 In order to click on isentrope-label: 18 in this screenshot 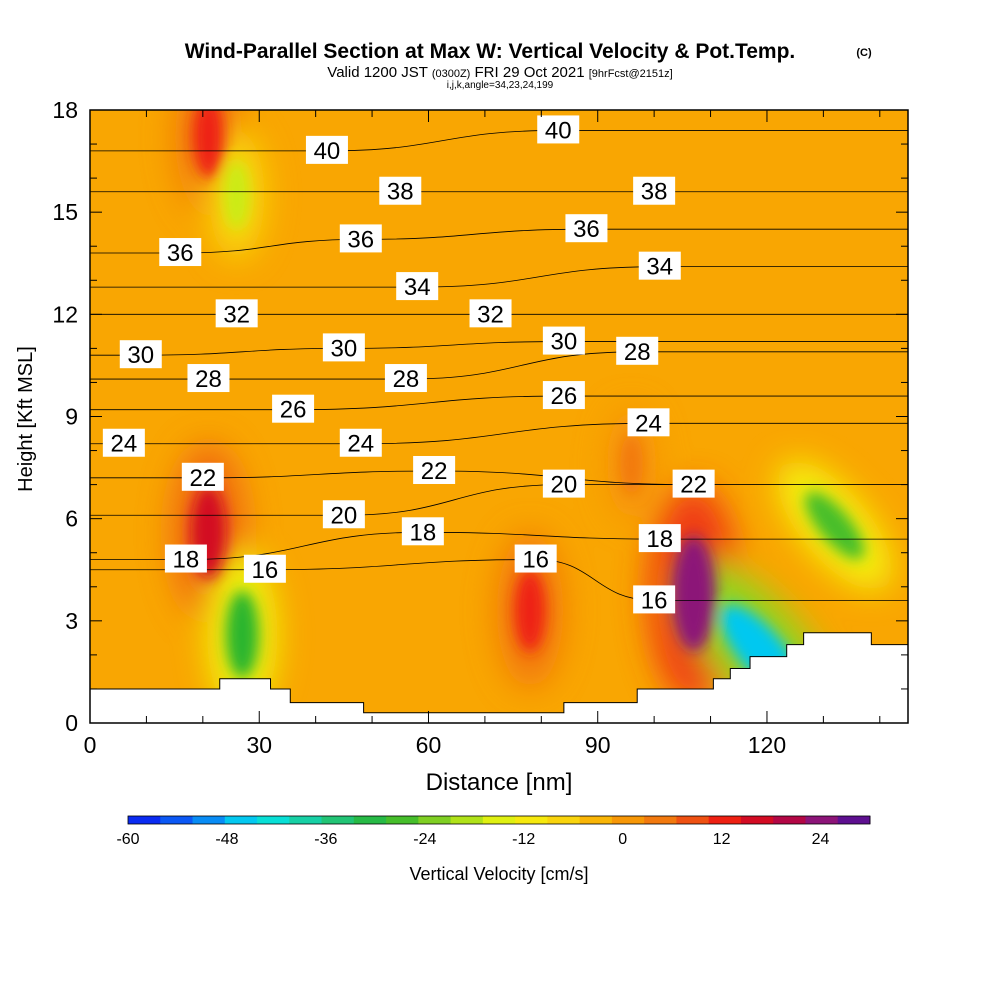, I will do `click(422, 531)`.